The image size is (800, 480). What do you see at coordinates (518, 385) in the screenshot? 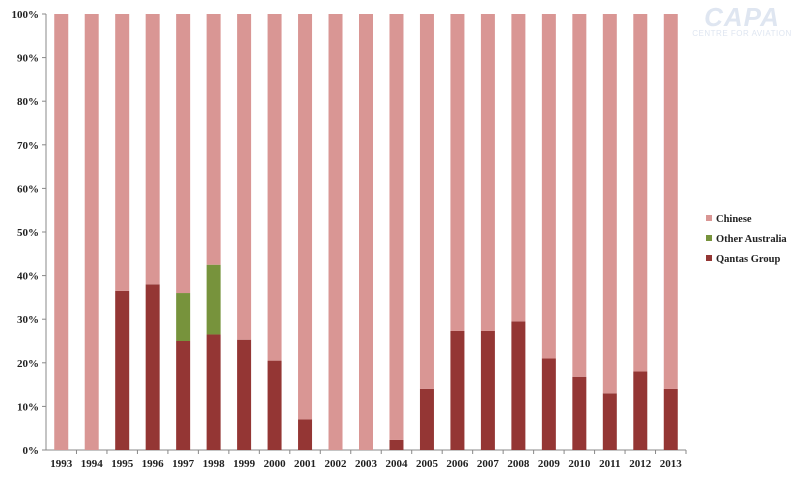
I see `bar-qantas-group-2008` at bounding box center [518, 385].